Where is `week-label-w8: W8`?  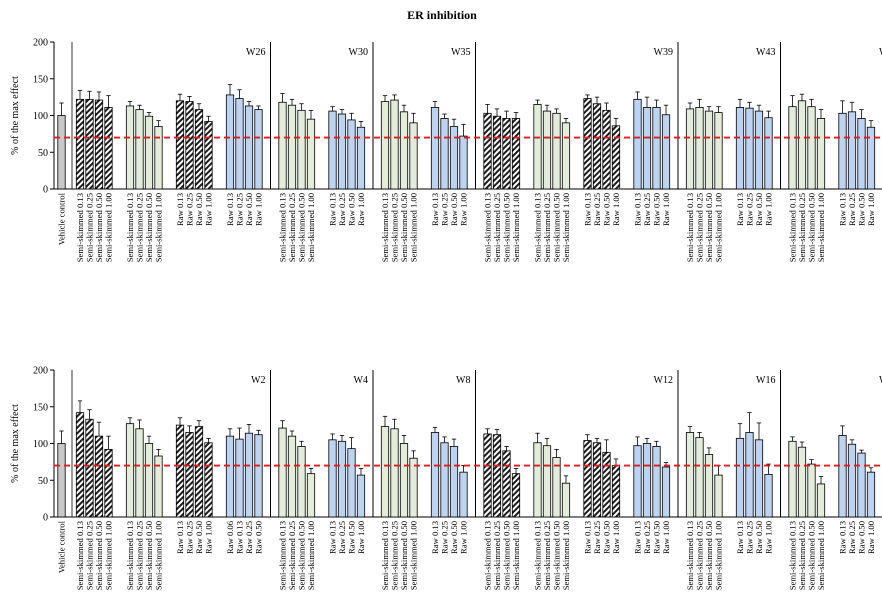 week-label-w8: W8 is located at coordinates (463, 380).